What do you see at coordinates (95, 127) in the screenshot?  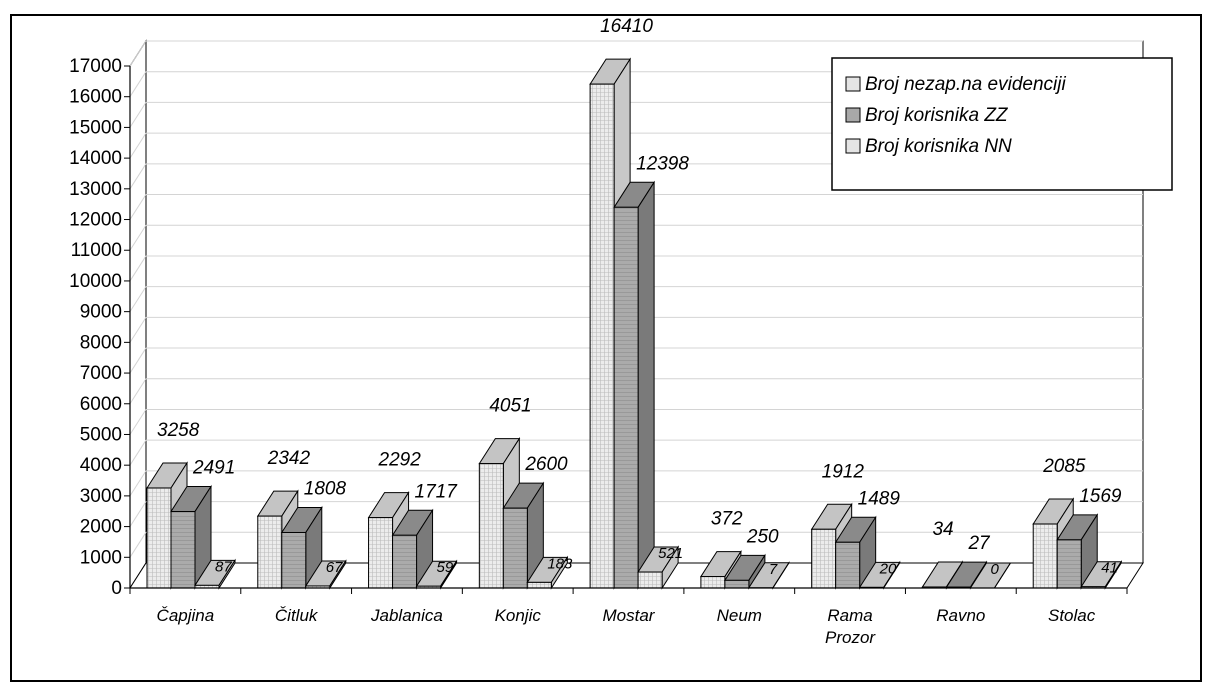 I see `y-tick-label: 15000` at bounding box center [95, 127].